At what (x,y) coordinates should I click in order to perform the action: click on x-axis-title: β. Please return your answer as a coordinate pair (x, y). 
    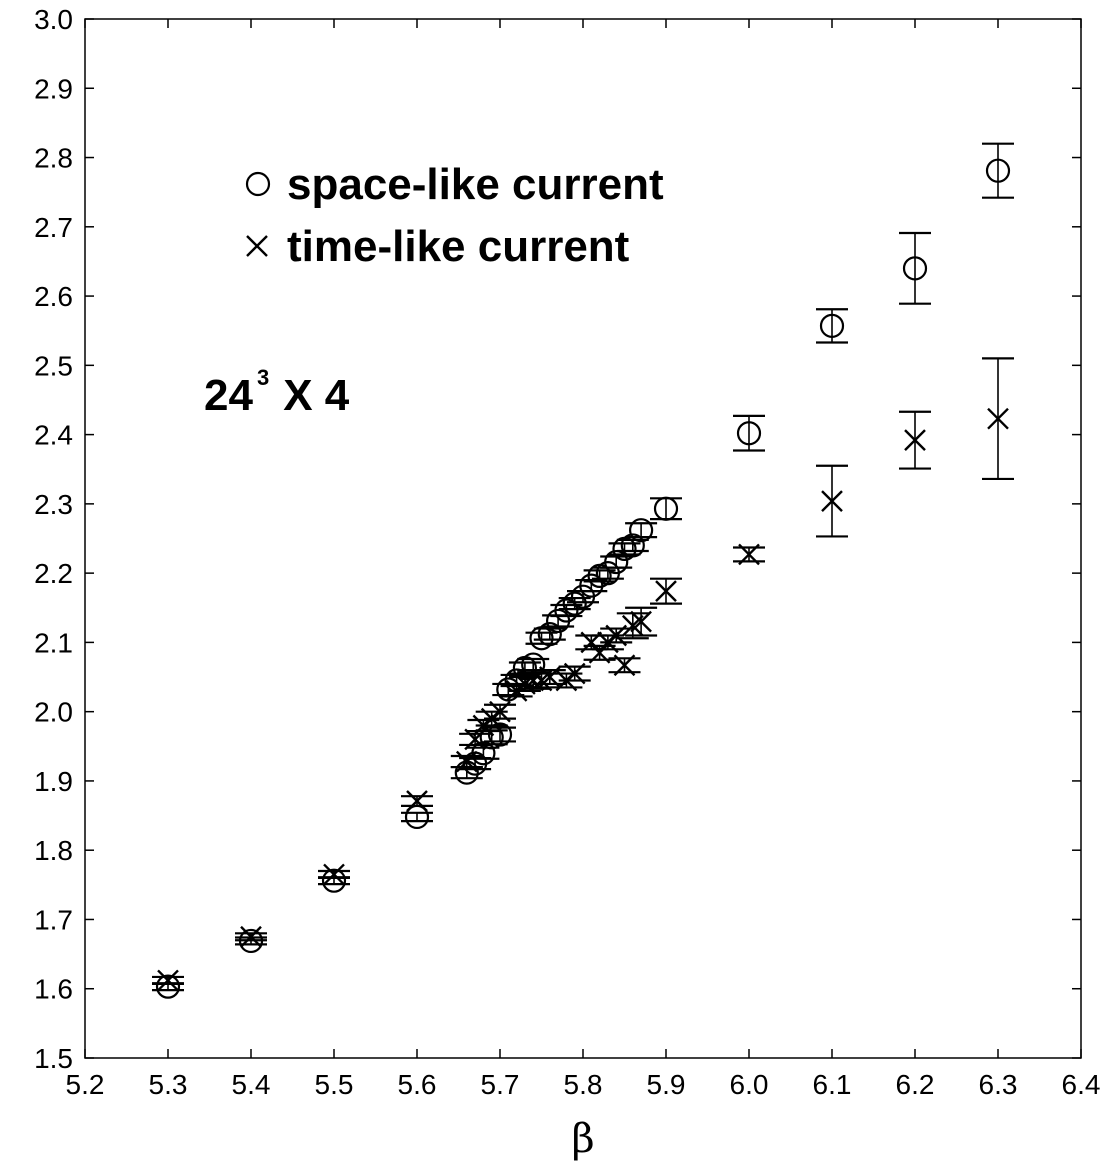
    Looking at the image, I should click on (582, 1139).